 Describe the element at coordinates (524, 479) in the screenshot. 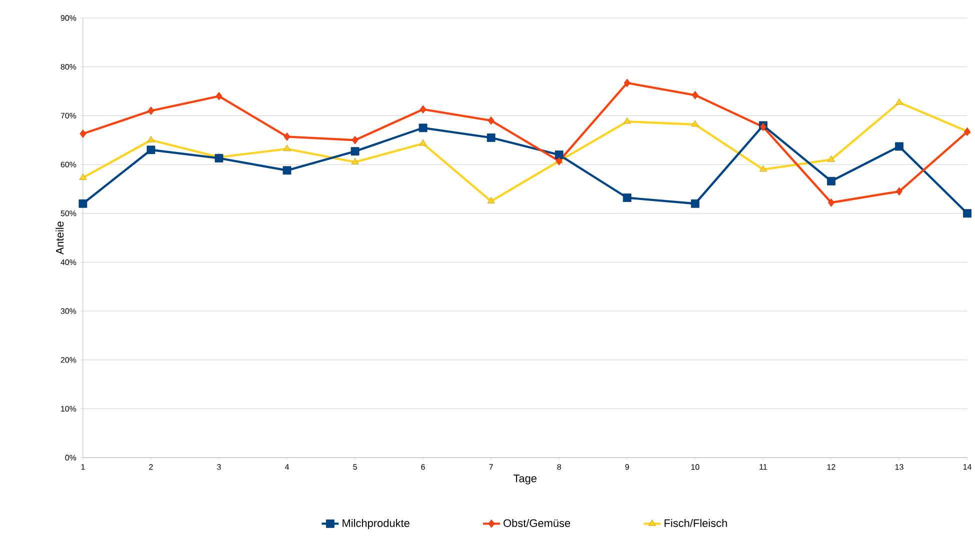

I see `x-axis-title: Tage` at that location.